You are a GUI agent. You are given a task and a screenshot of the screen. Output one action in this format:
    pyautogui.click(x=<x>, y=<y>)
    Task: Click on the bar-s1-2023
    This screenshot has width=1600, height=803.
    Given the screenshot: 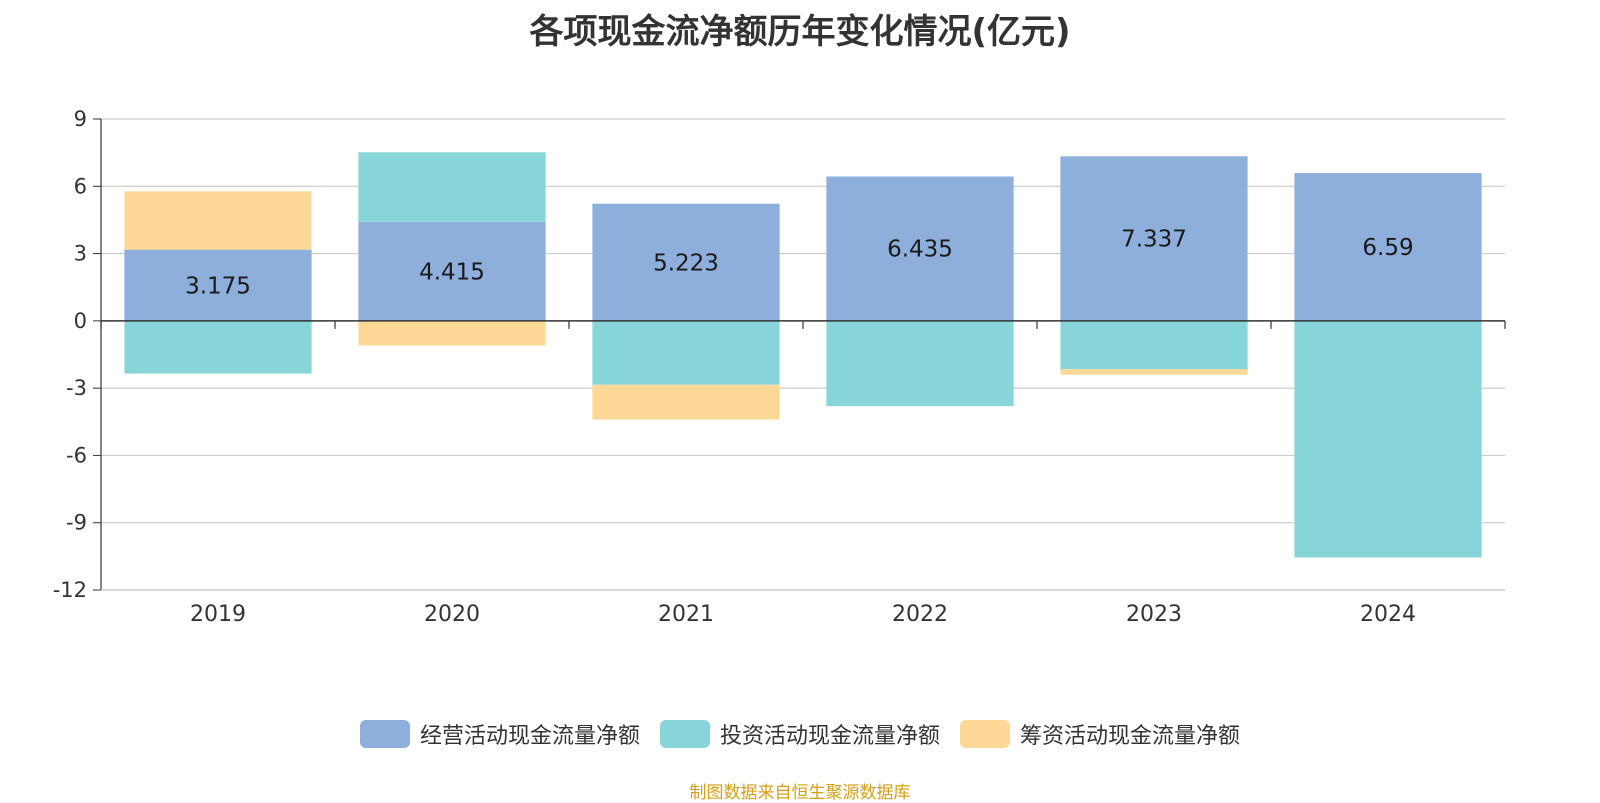 What is the action you would take?
    pyautogui.click(x=1154, y=345)
    